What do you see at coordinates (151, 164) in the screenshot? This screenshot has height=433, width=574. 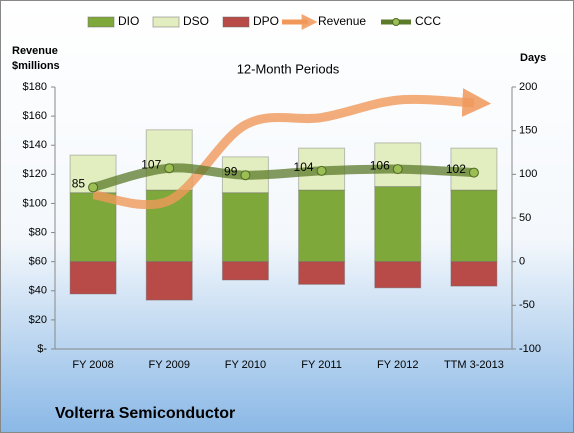 I see `data-label: 107` at bounding box center [151, 164].